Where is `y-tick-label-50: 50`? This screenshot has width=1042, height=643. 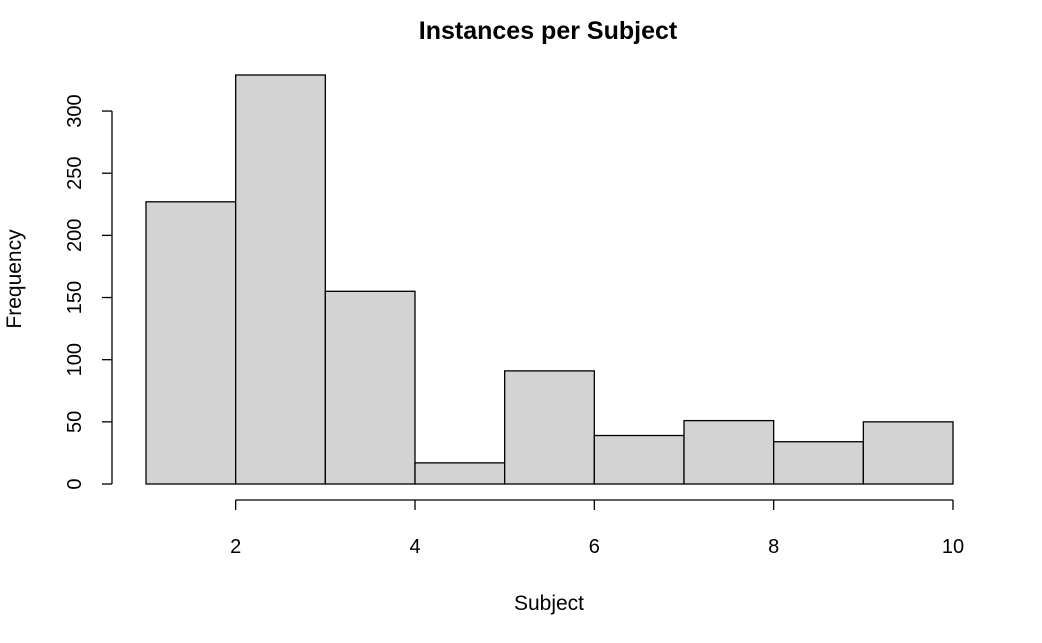 y-tick-label-50: 50 is located at coordinates (75, 422).